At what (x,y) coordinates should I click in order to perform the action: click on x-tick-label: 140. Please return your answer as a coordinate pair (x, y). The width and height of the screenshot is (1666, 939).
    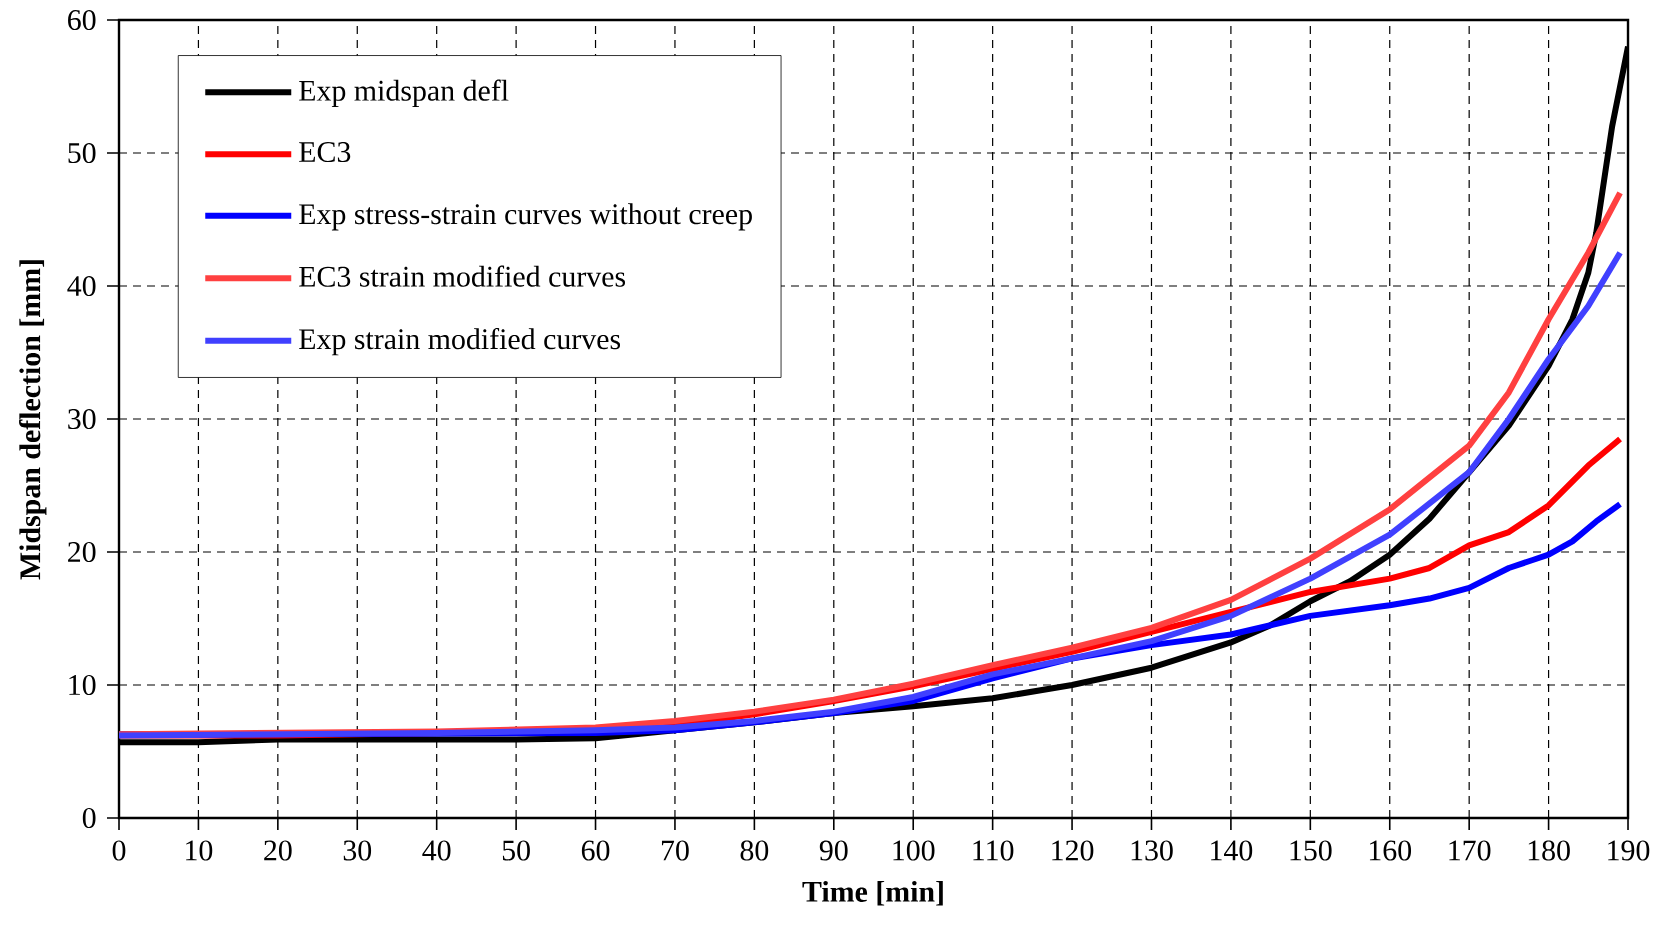
    Looking at the image, I should click on (1232, 850).